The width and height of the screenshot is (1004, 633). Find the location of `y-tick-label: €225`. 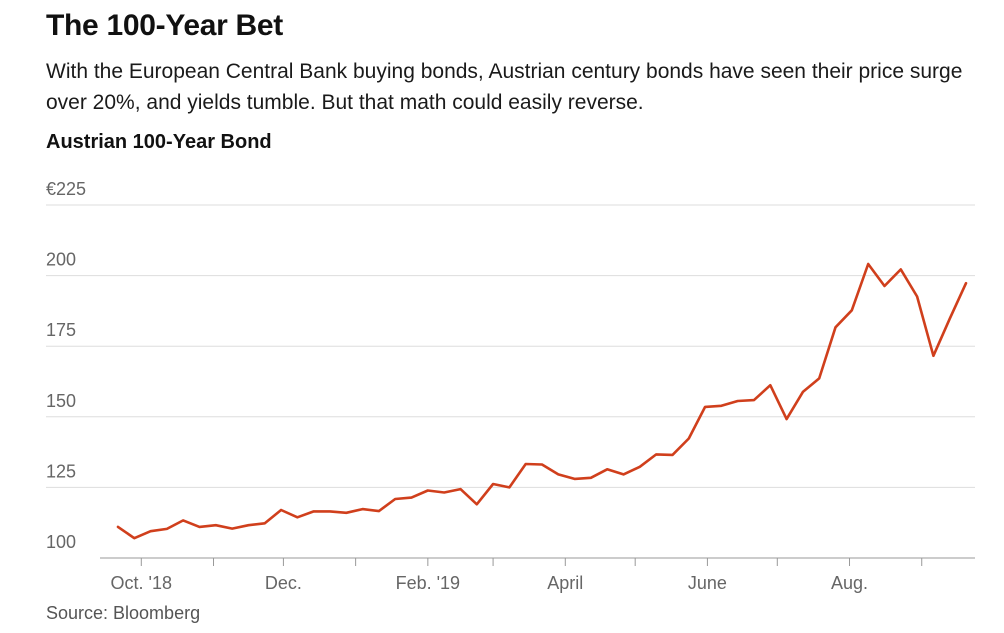

y-tick-label: €225 is located at coordinates (66, 189).